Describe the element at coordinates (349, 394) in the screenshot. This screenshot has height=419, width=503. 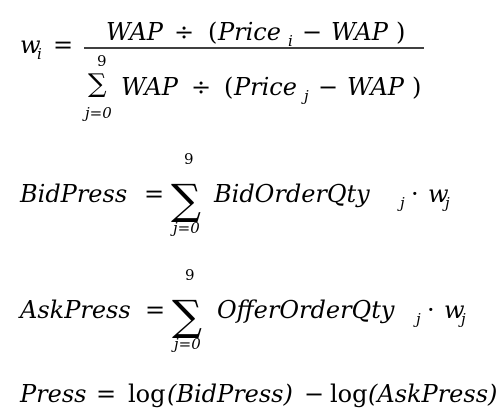
I see `press-log-2: log` at that location.